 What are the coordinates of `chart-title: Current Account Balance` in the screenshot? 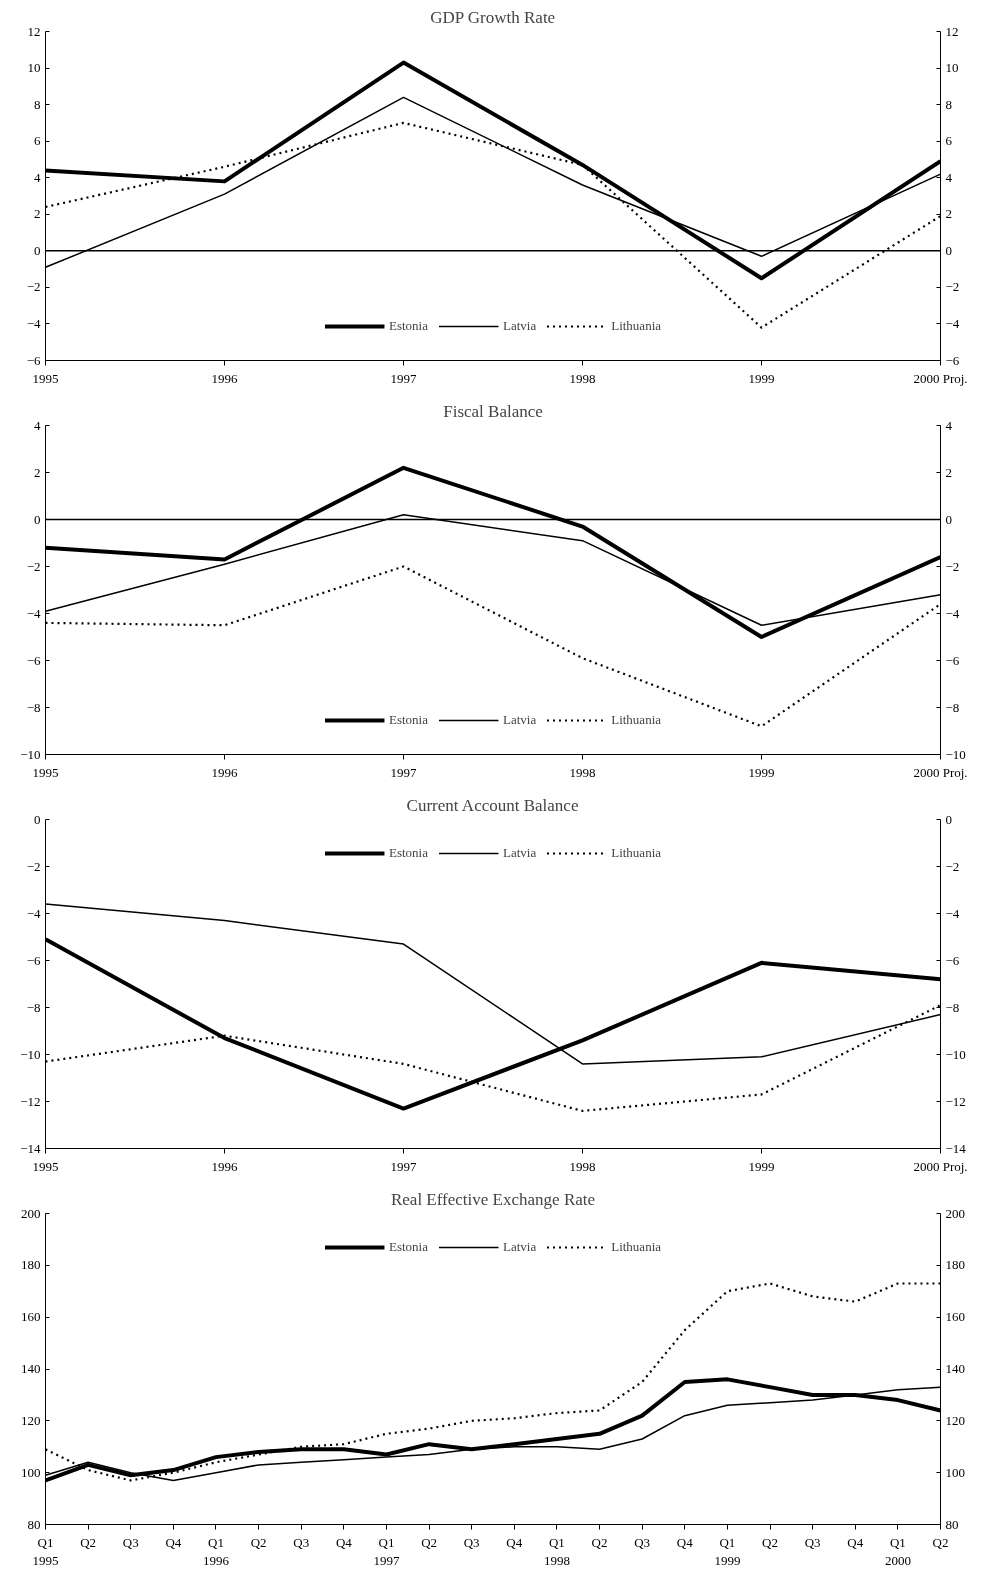 It's located at (492, 805).